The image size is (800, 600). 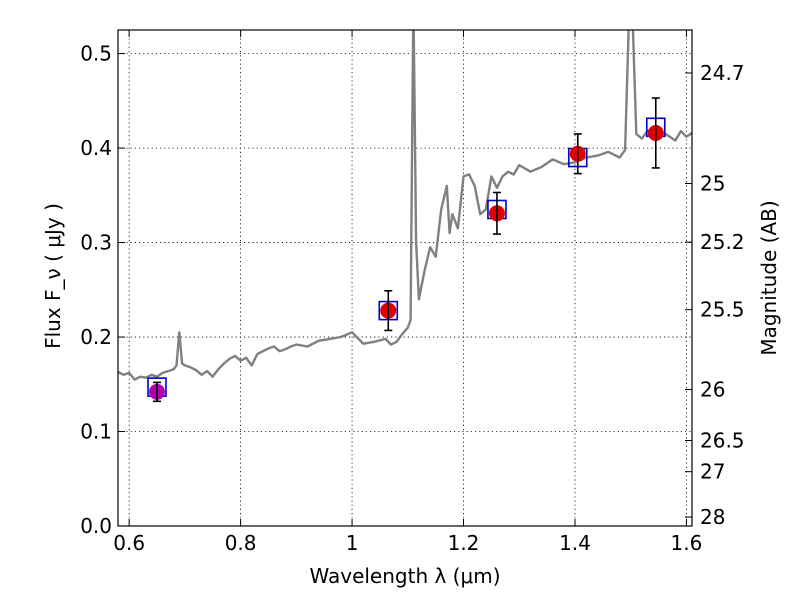 I want to click on y-tick-label: 0.3, so click(x=96, y=243).